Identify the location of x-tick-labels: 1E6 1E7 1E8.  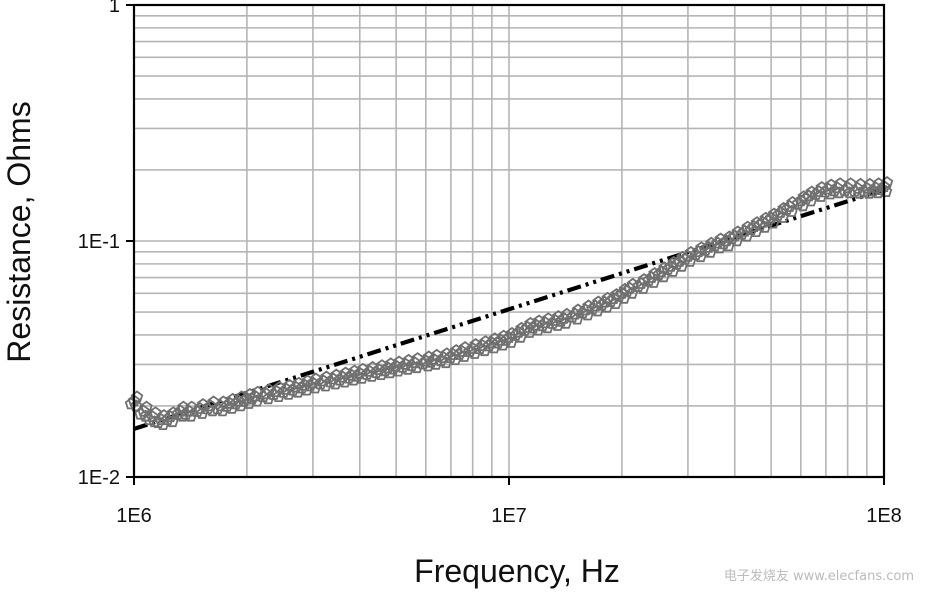
(509, 502).